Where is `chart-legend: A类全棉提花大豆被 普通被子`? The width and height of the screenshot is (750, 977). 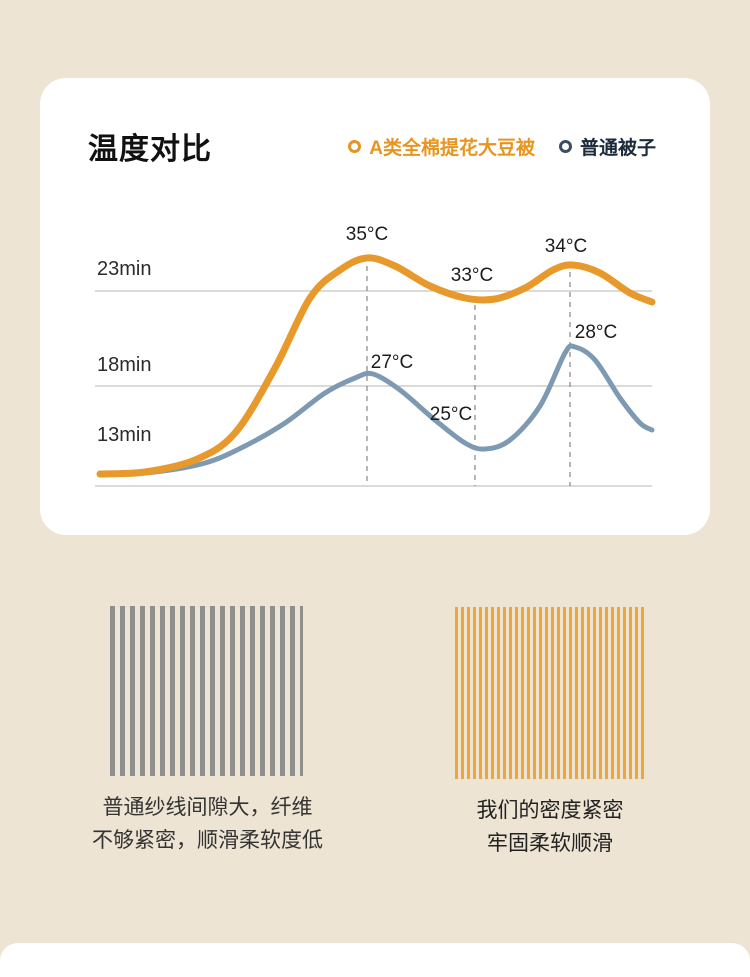 chart-legend: A类全棉提花大豆被 普通被子 is located at coordinates (502, 146).